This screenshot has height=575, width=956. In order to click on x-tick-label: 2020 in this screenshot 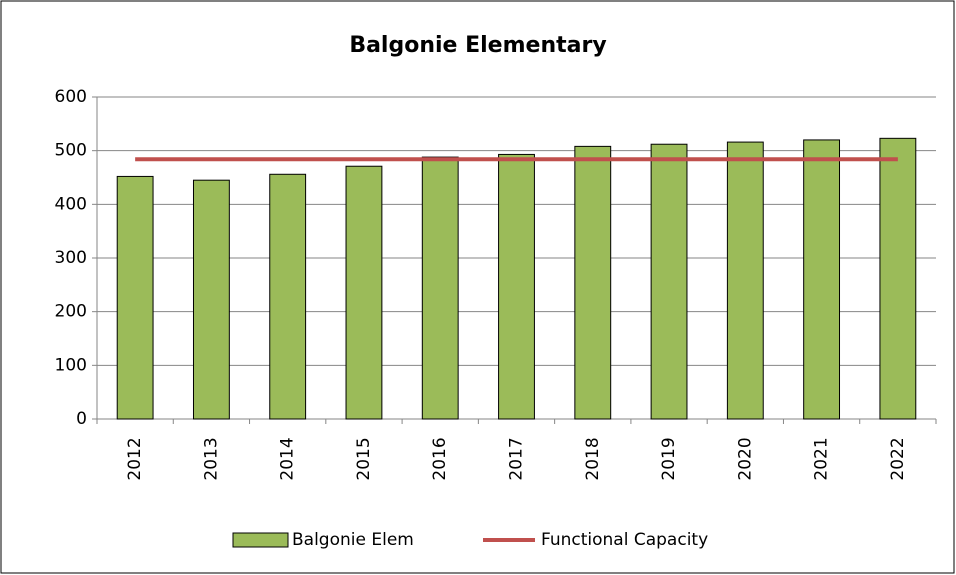, I will do `click(745, 458)`.